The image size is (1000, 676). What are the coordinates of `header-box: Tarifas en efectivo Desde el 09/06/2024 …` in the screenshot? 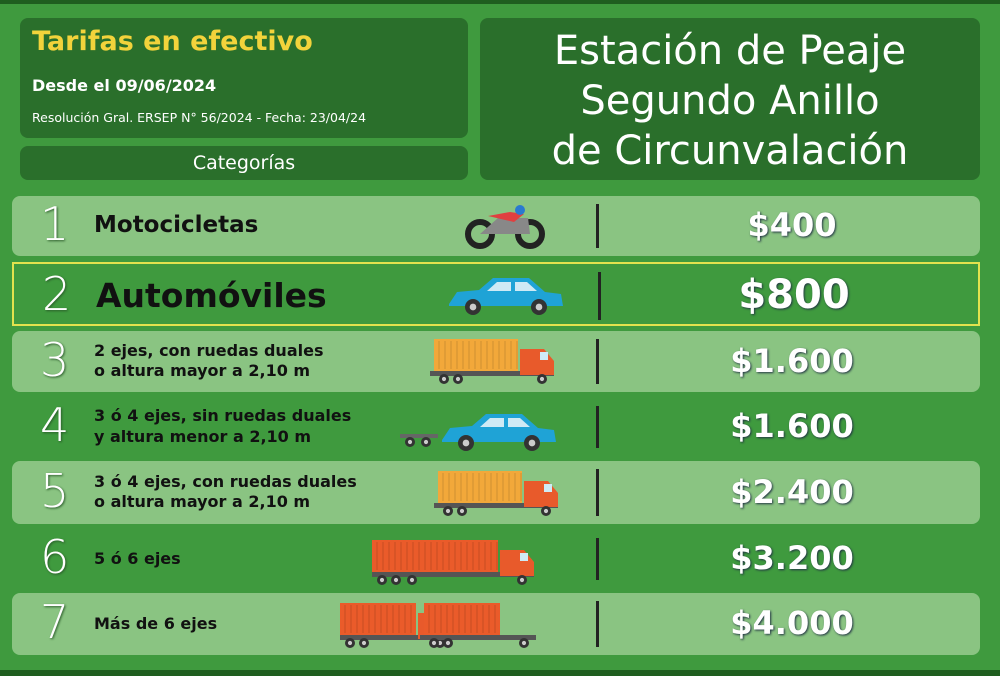 It's located at (244, 78).